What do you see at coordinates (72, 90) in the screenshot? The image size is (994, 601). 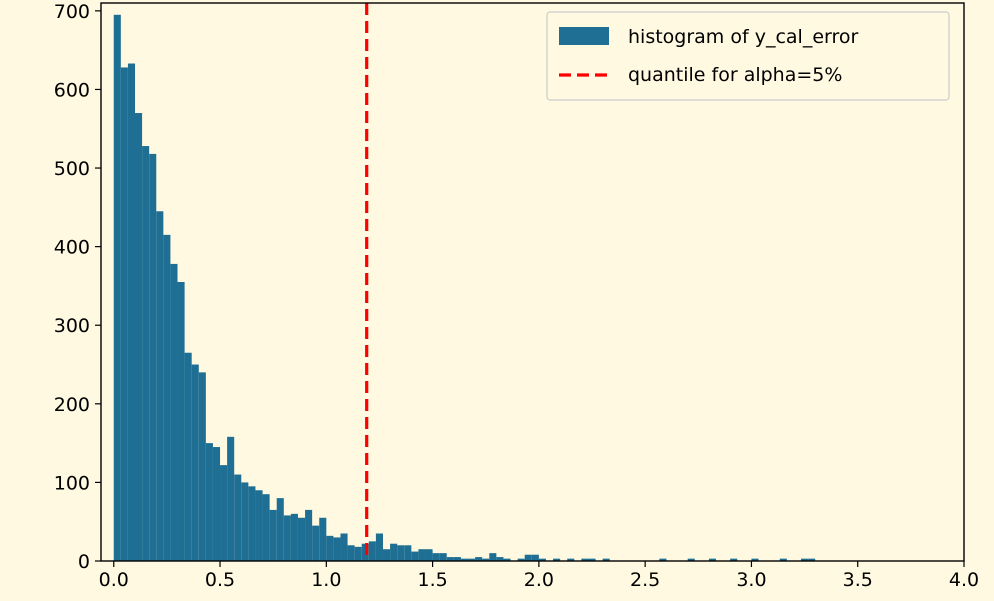 I see `y-tick-label: 600` at bounding box center [72, 90].